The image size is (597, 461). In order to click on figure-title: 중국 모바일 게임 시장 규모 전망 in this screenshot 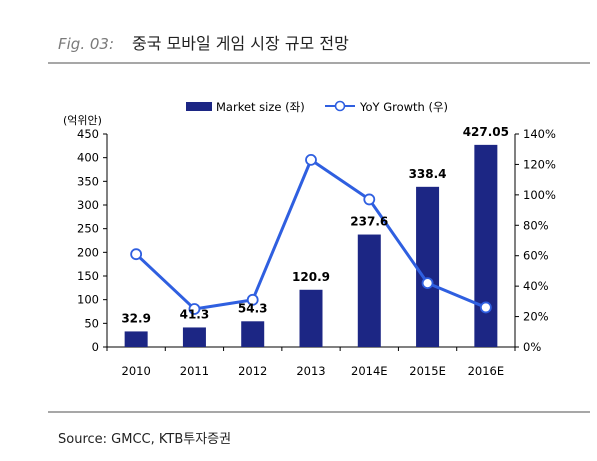, I will do `click(240, 43)`.